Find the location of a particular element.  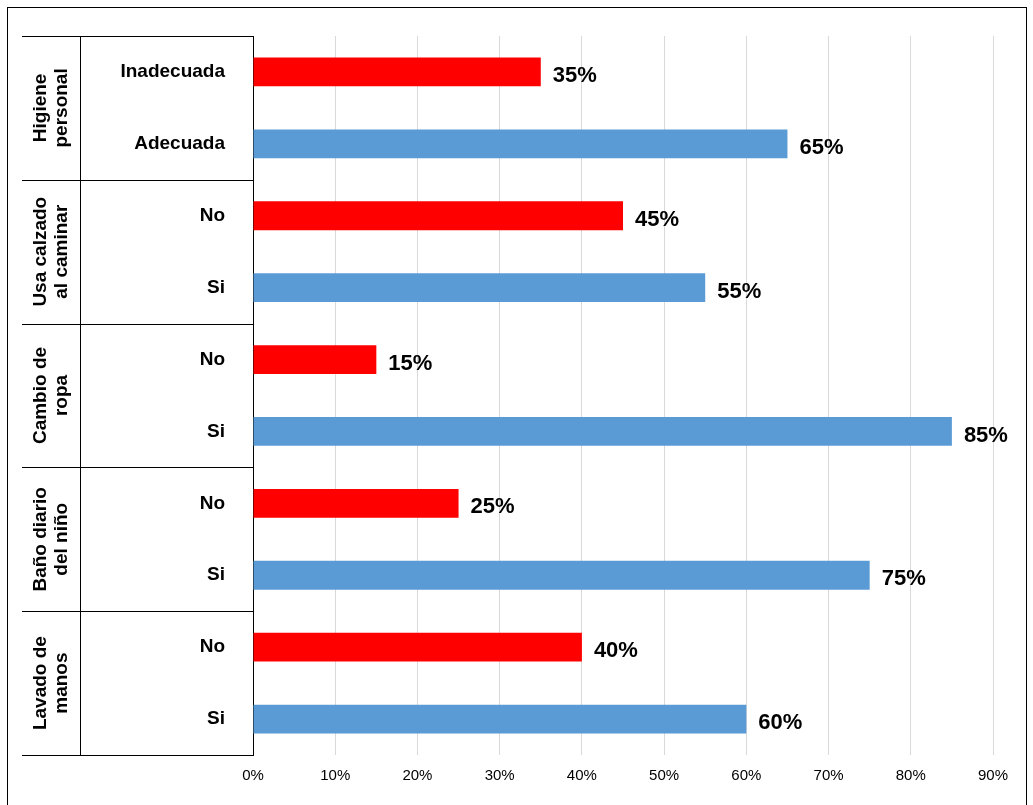

y-tick-label: Adecuada is located at coordinates (180, 143).